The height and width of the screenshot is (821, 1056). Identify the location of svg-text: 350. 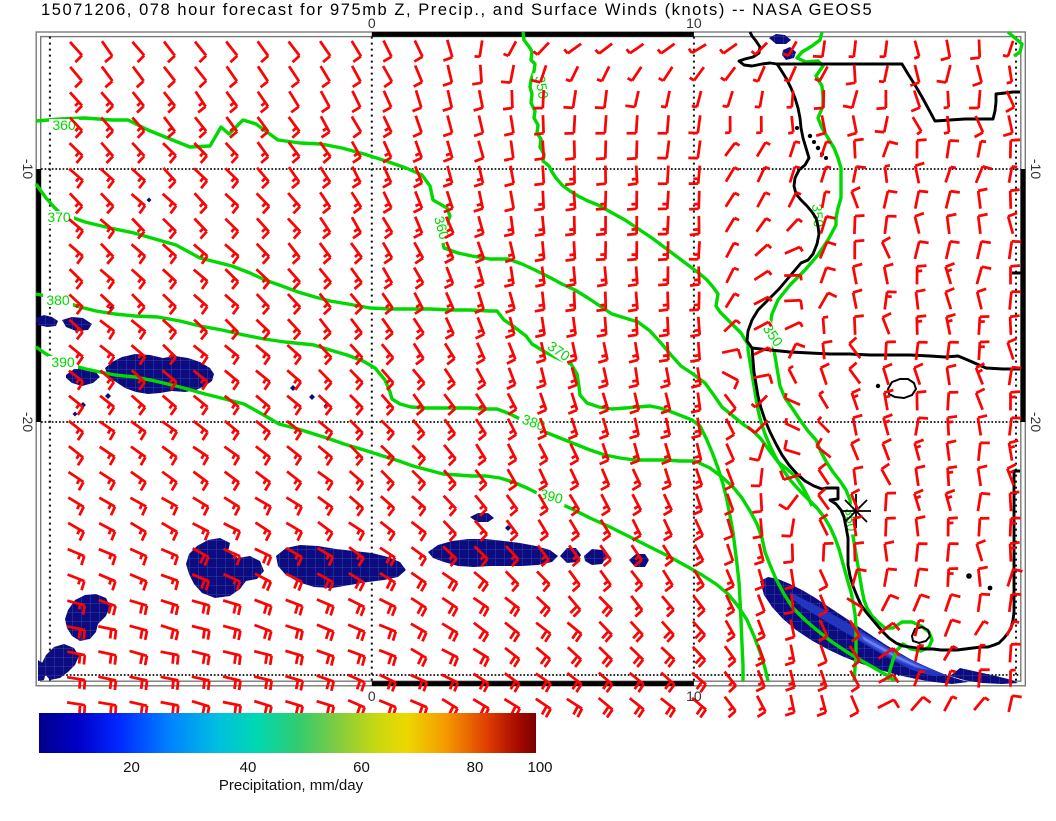
(818, 215).